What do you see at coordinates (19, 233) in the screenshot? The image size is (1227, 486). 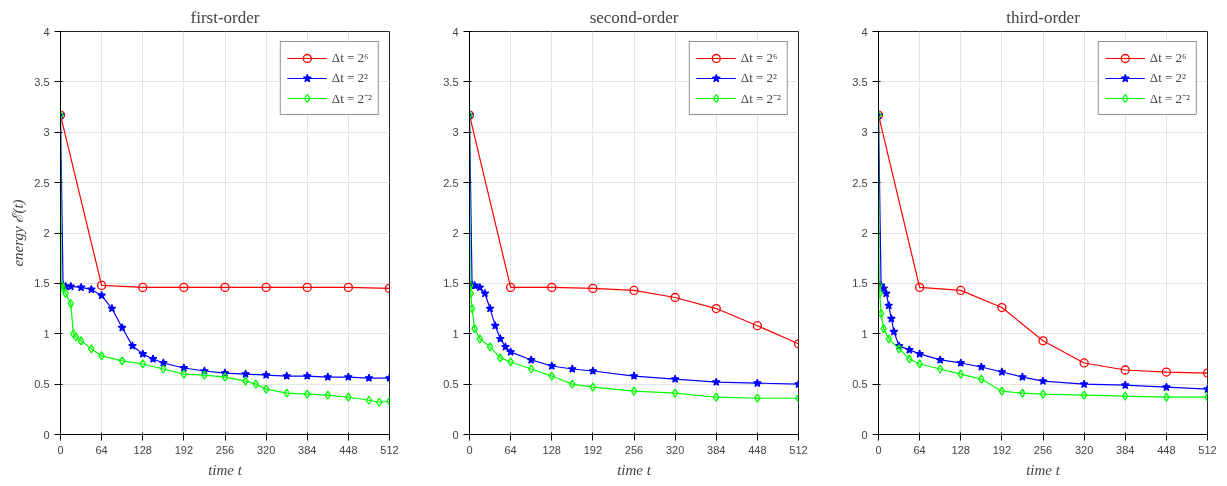 I see `y-axis-title: energy ℰ(t)` at bounding box center [19, 233].